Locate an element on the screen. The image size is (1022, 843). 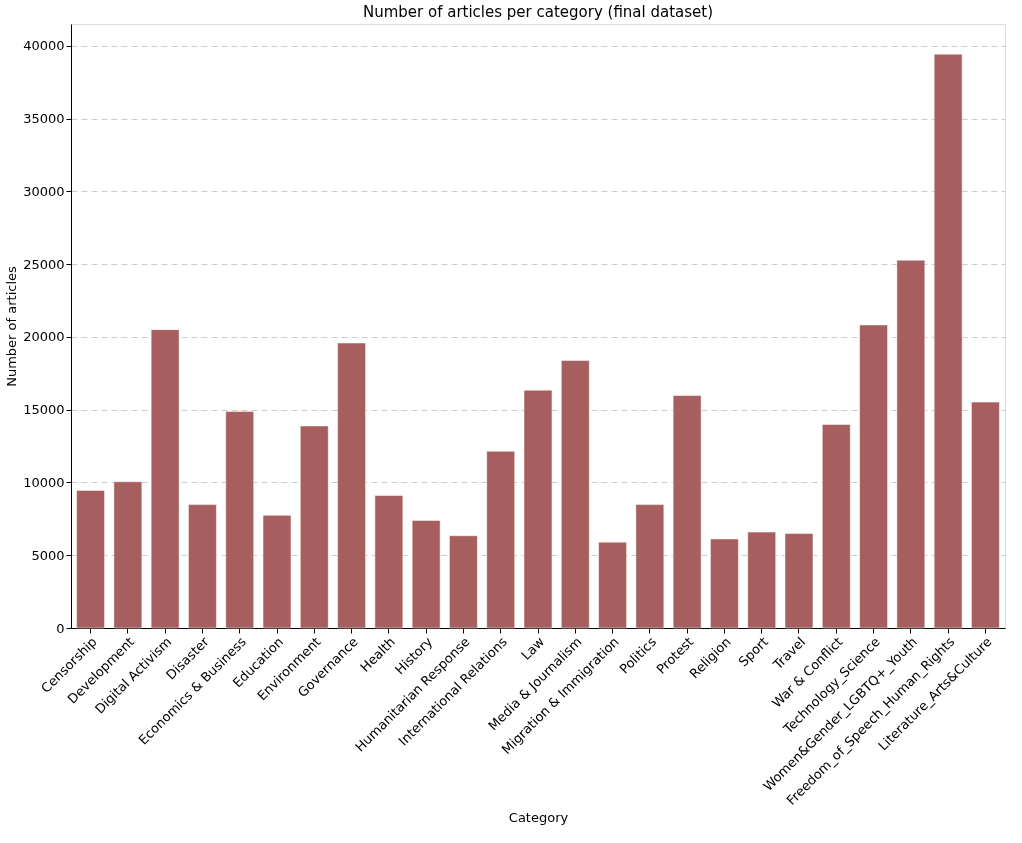
y-tick-label: 25000 is located at coordinates (44, 264).